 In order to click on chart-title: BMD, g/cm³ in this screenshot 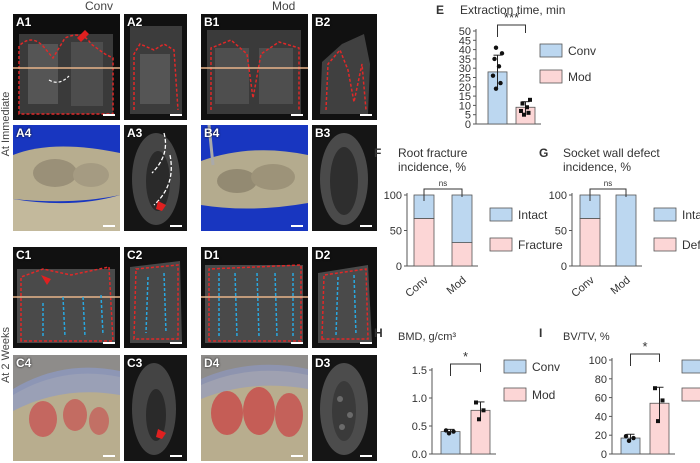, I will do `click(427, 337)`.